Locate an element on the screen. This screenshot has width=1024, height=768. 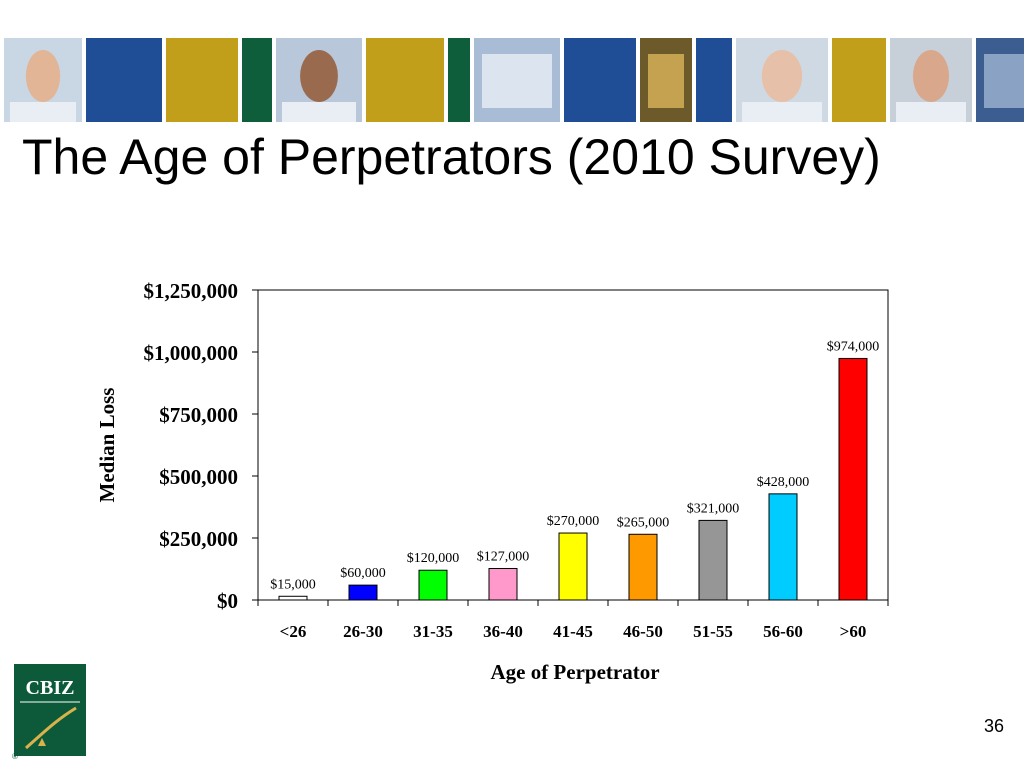
x-axis-title: Age of Perpetrator is located at coordinates (574, 672).